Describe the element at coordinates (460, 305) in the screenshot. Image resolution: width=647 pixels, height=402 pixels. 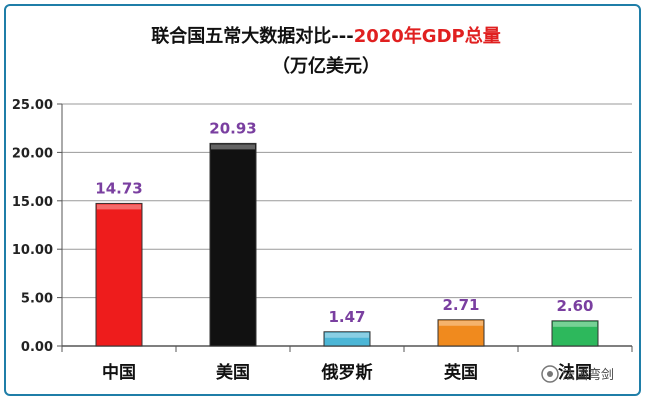
I see `bar-value-label: 2.71` at that location.